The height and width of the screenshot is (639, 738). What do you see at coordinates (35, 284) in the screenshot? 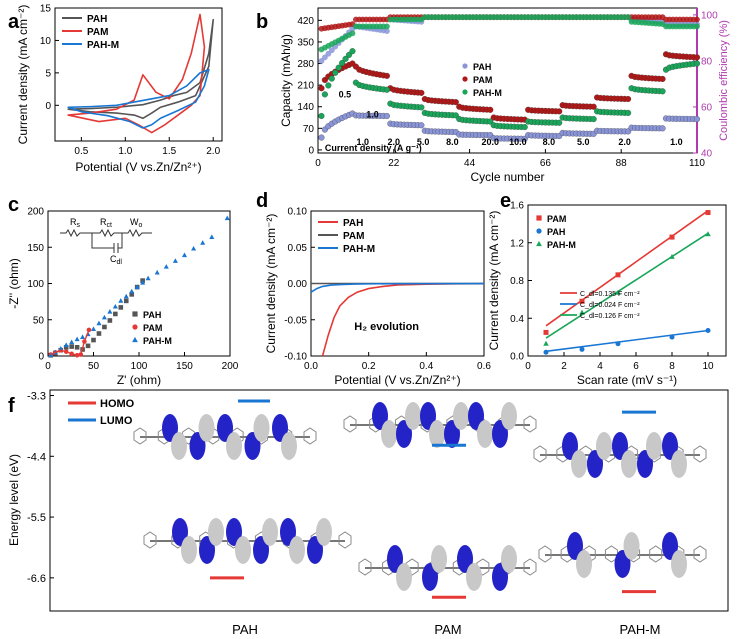
I see `y-tick-label: 100` at bounding box center [35, 284].